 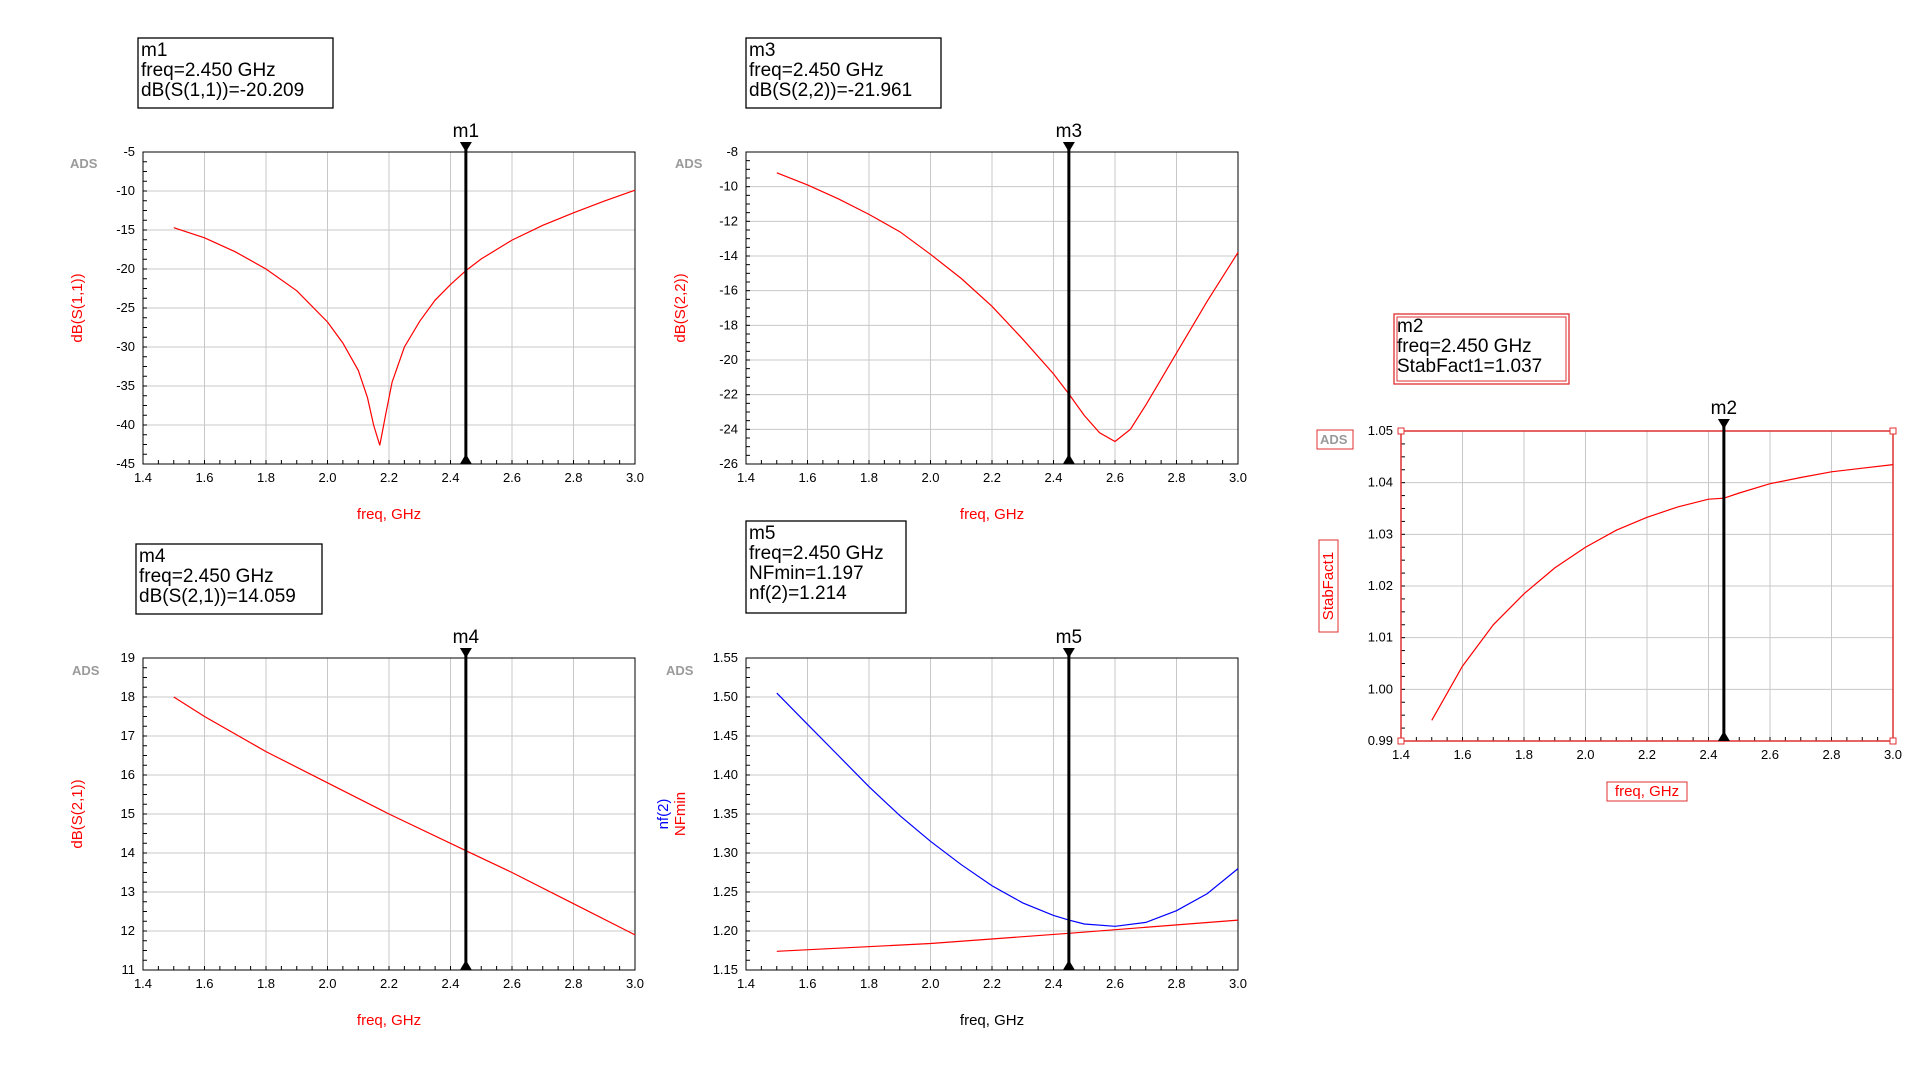 What do you see at coordinates (869, 477) in the screenshot?
I see `x-tick-label: 1.8` at bounding box center [869, 477].